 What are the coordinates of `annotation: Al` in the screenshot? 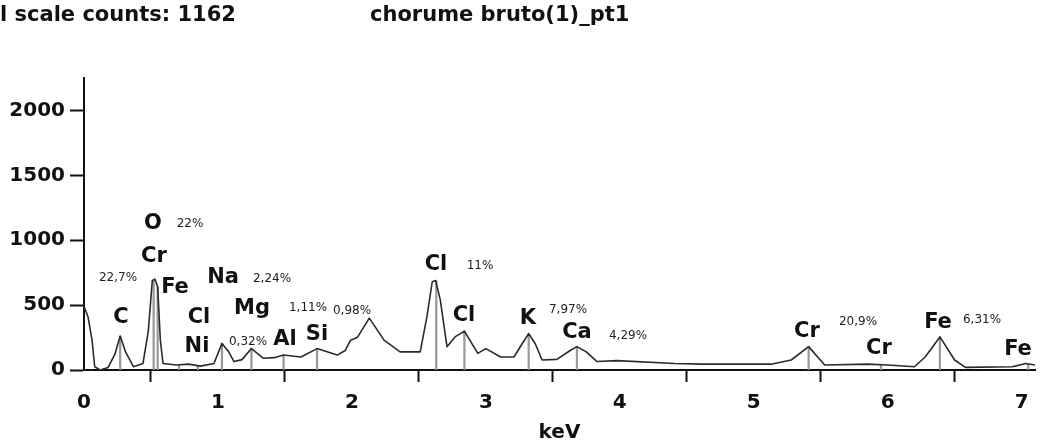 It's located at (285, 338).